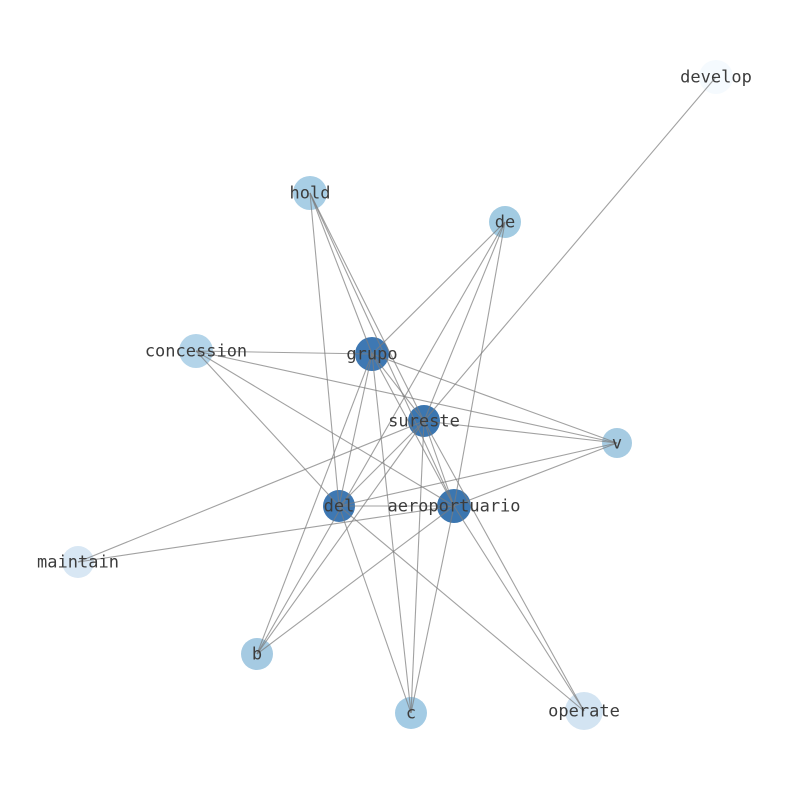 Image resolution: width=794 pixels, height=790 pixels. I want to click on graph-edge-operate-sureste, so click(504, 566).